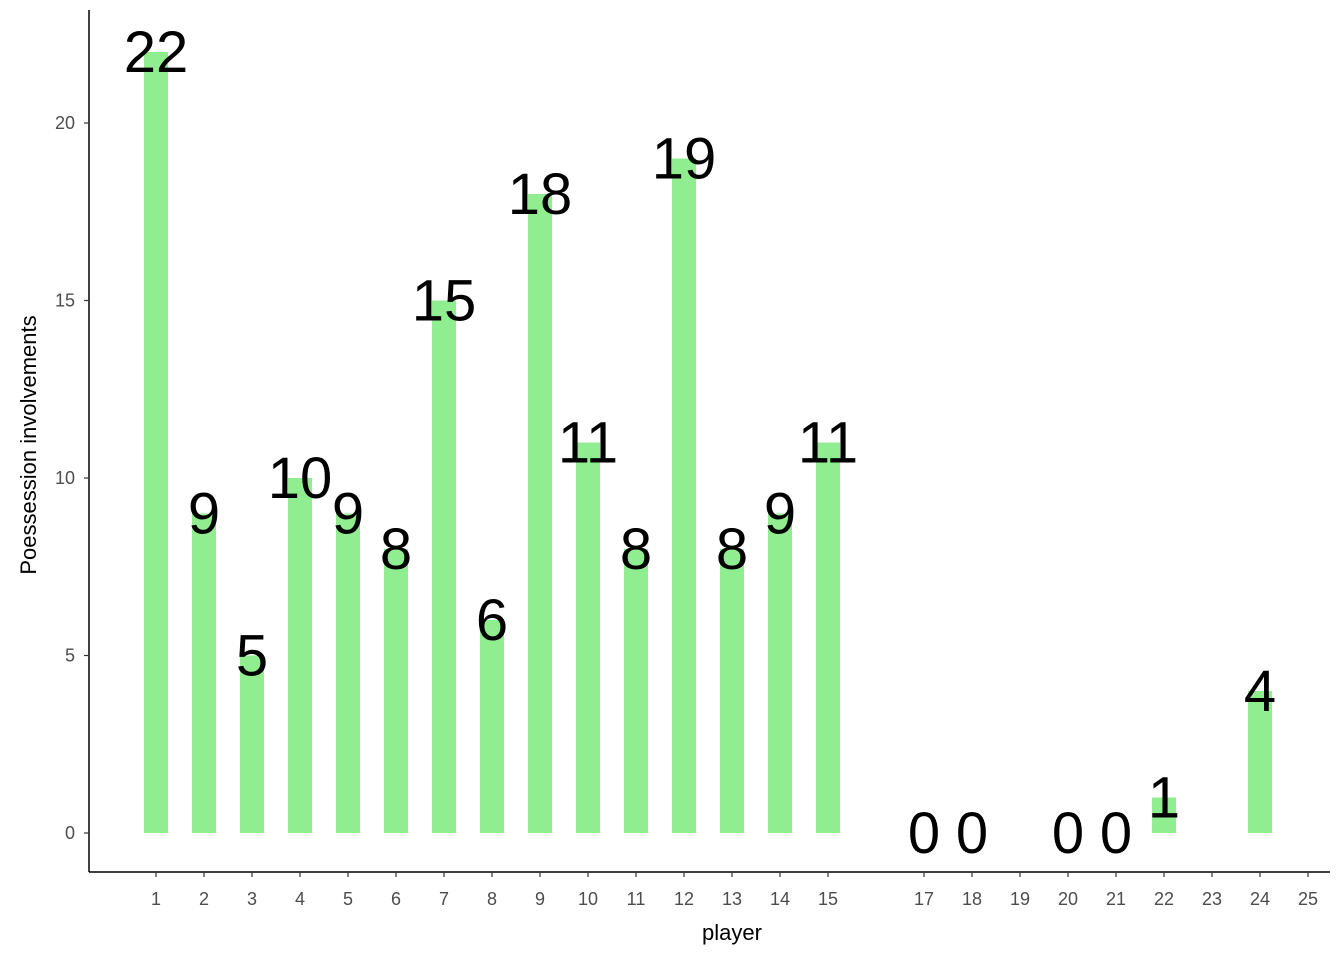  What do you see at coordinates (732, 932) in the screenshot?
I see `x-axis-title: player` at bounding box center [732, 932].